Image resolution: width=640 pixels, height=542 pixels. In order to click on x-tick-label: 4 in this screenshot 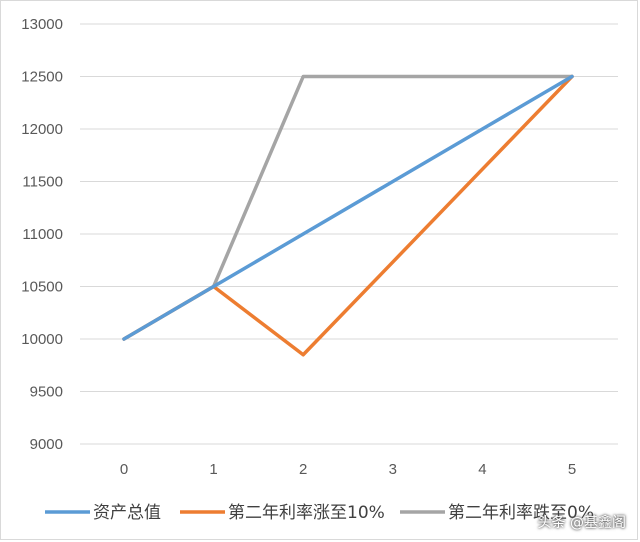, I will do `click(482, 469)`.